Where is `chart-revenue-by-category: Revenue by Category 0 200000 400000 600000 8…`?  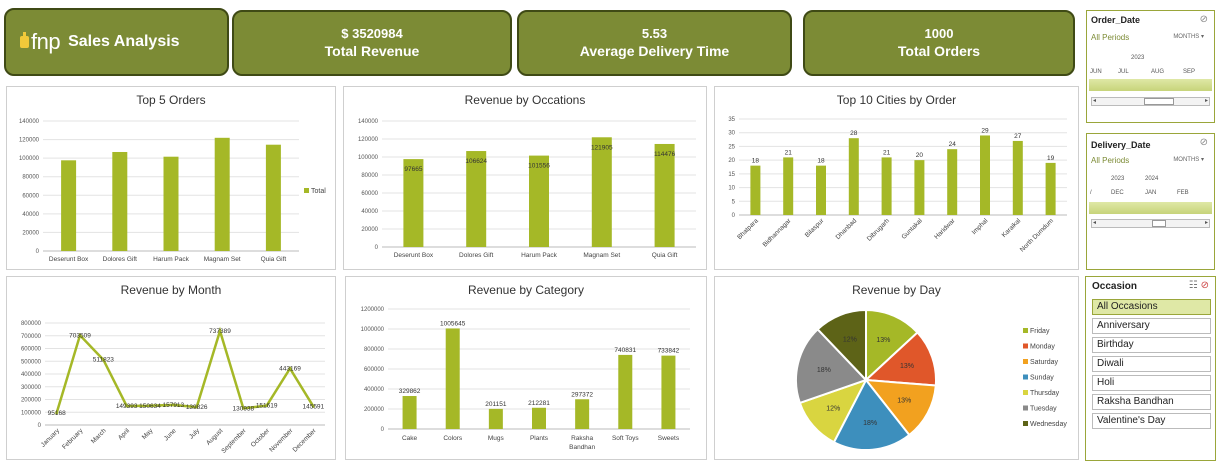
chart-revenue-by-category: Revenue by Category 0 200000 400000 600000 8… is located at coordinates (526, 368).